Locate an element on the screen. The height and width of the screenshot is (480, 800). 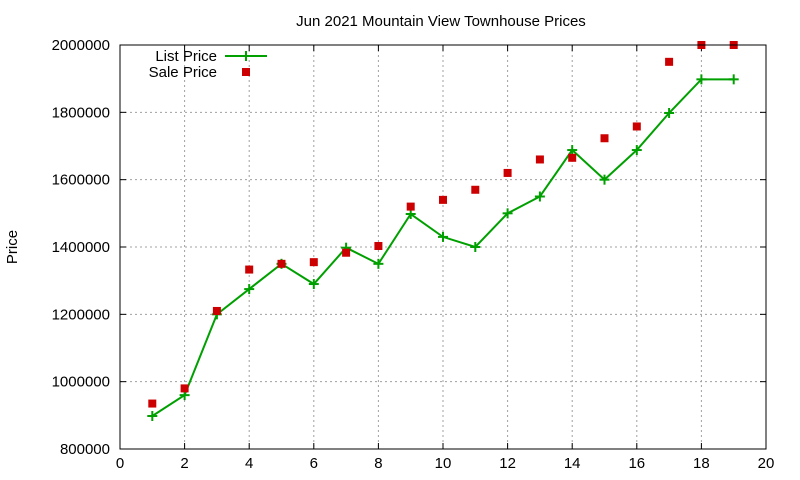
y-tick-label: 2000000 is located at coordinates (81, 45).